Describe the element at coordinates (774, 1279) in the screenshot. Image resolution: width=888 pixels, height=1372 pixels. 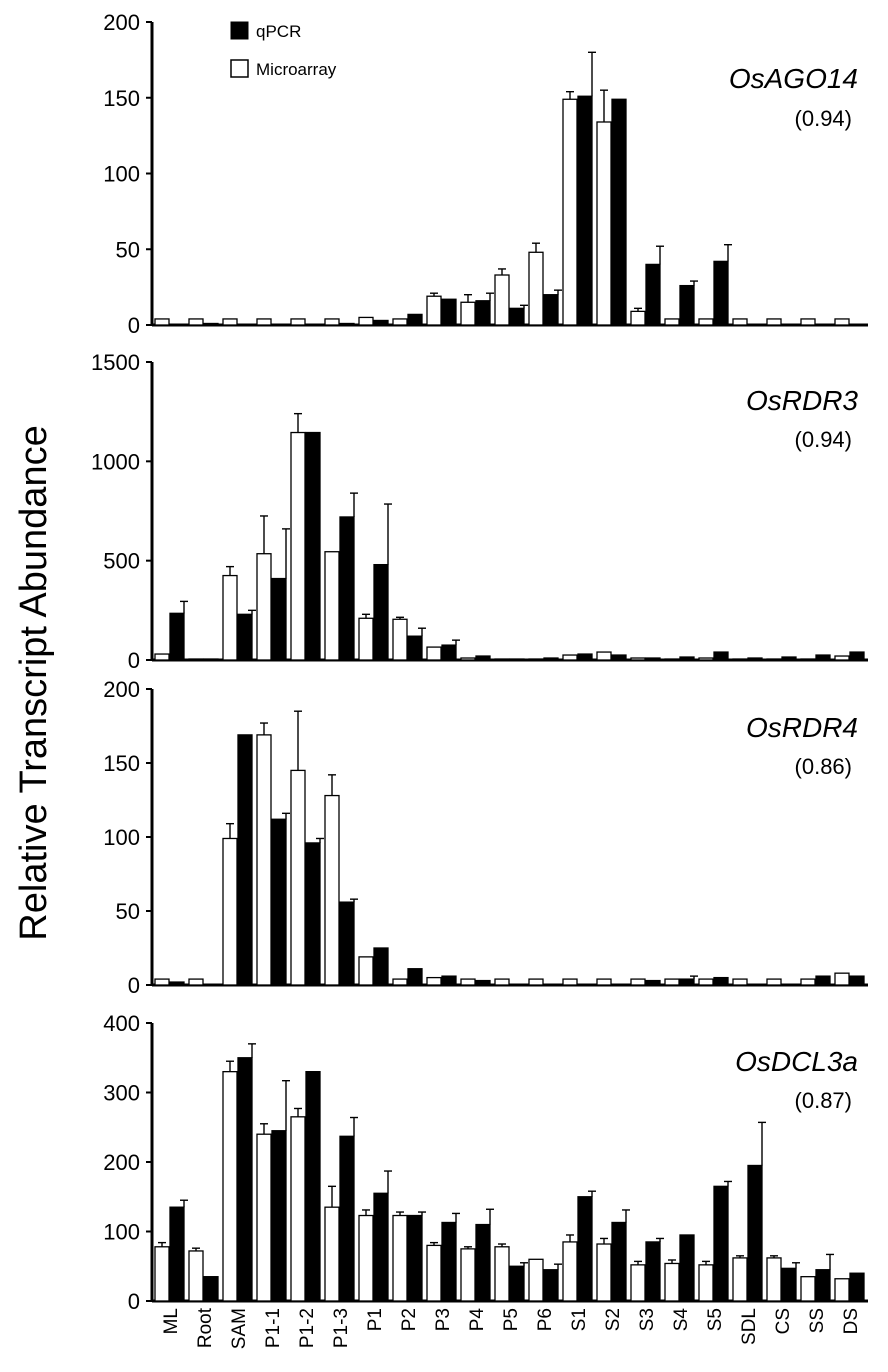
I see `bar-microarray-CS` at that location.